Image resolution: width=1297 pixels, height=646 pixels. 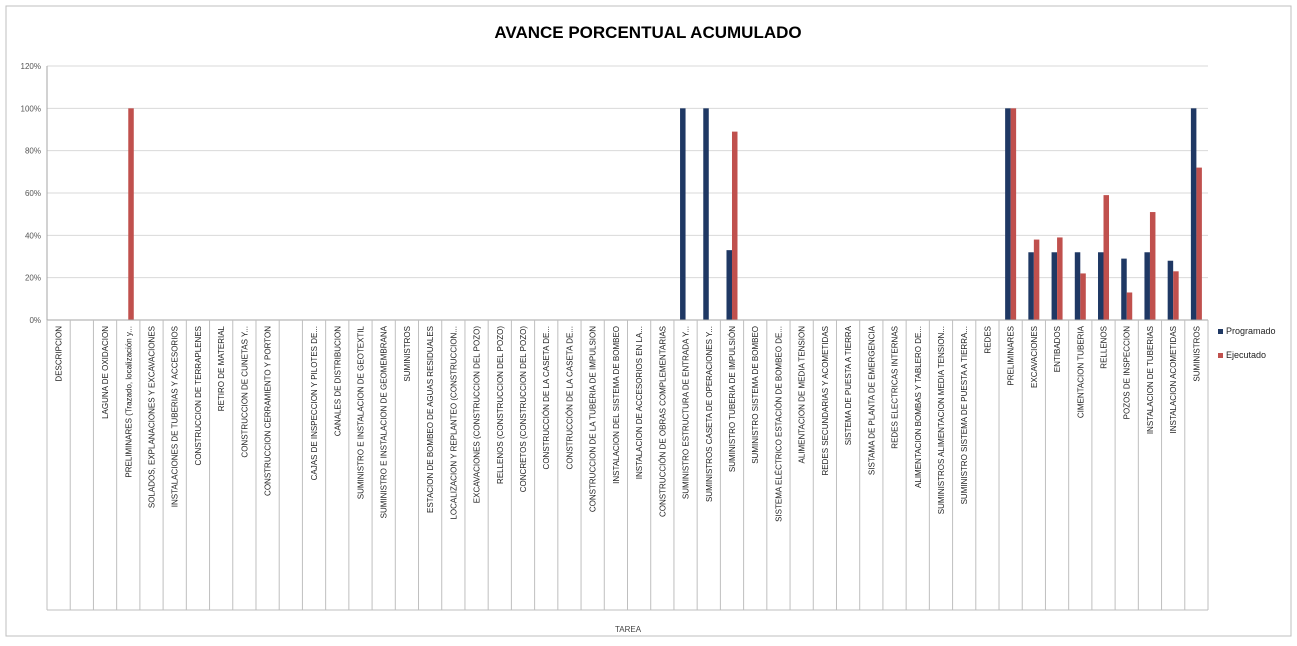 What do you see at coordinates (477, 415) in the screenshot?
I see `x-tick-label: EXCAVACIONES (CONSTRUCCION DEL POZO)` at bounding box center [477, 415].